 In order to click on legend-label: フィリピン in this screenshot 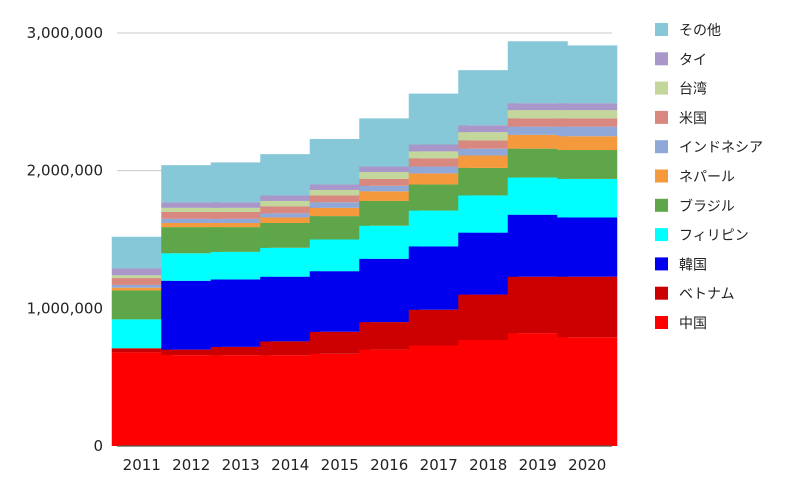, I will do `click(714, 236)`.